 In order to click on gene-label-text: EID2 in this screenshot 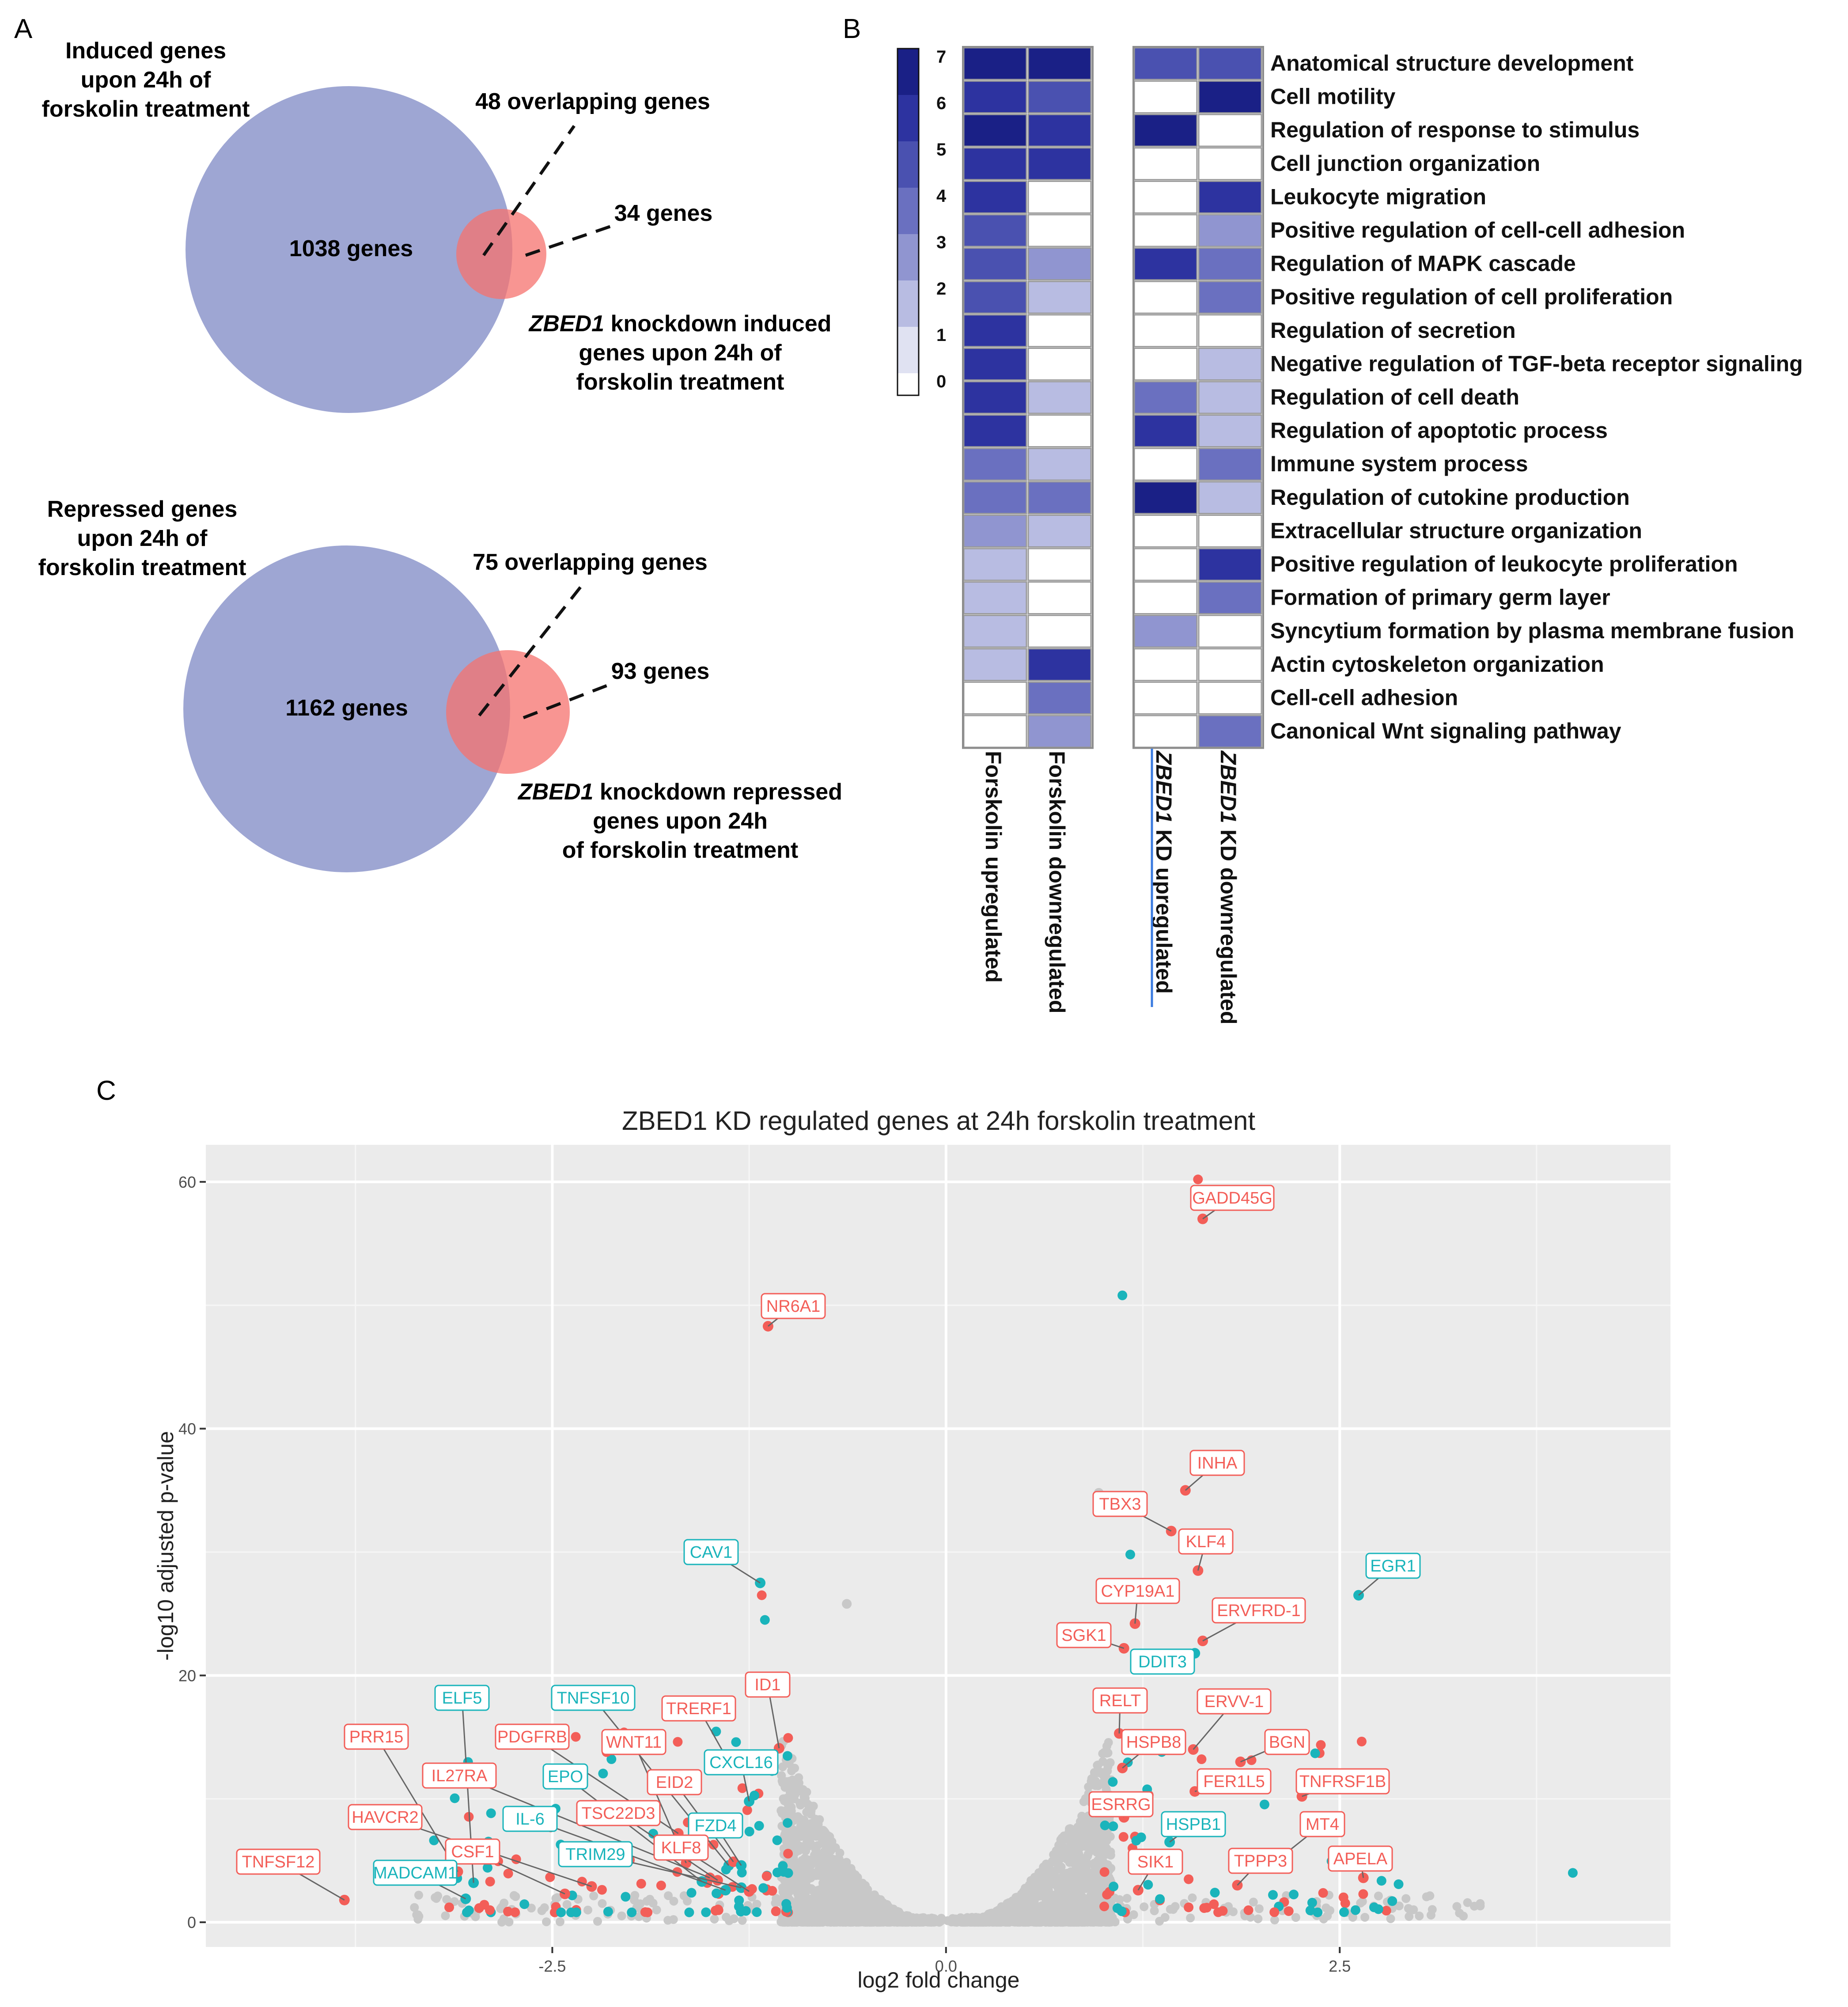, I will do `click(674, 1782)`.